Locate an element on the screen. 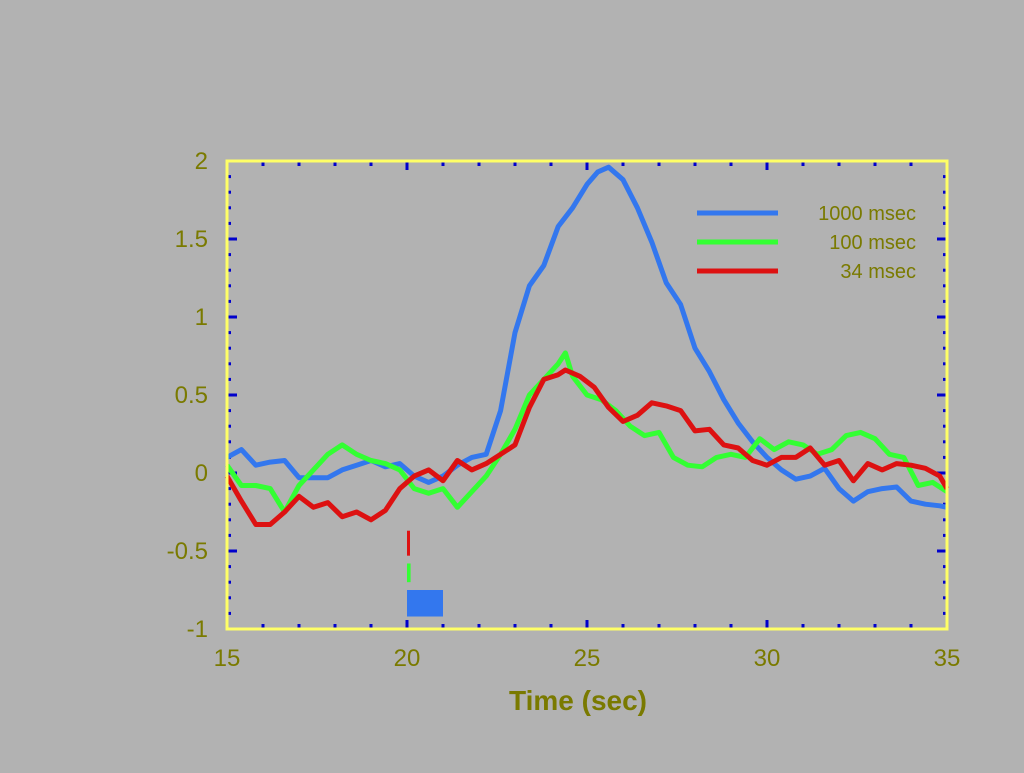 The height and width of the screenshot is (773, 1024). y-tick-label: -0.5 is located at coordinates (187, 551).